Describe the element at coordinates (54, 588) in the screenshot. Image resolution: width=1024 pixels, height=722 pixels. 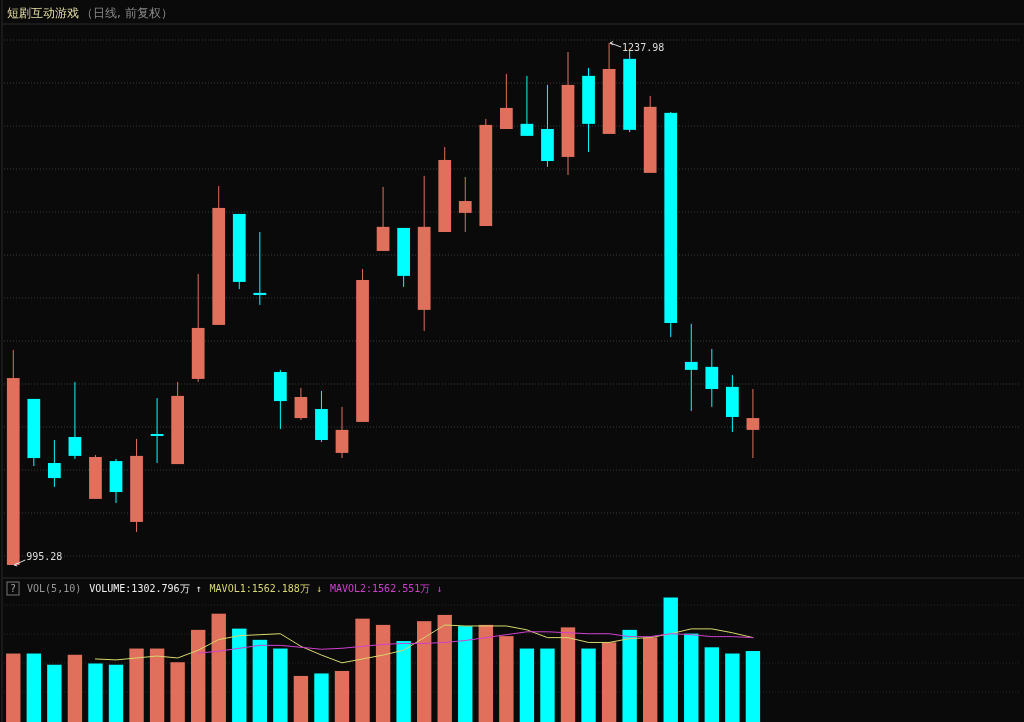
I see `text: VOL(5,10)` at that location.